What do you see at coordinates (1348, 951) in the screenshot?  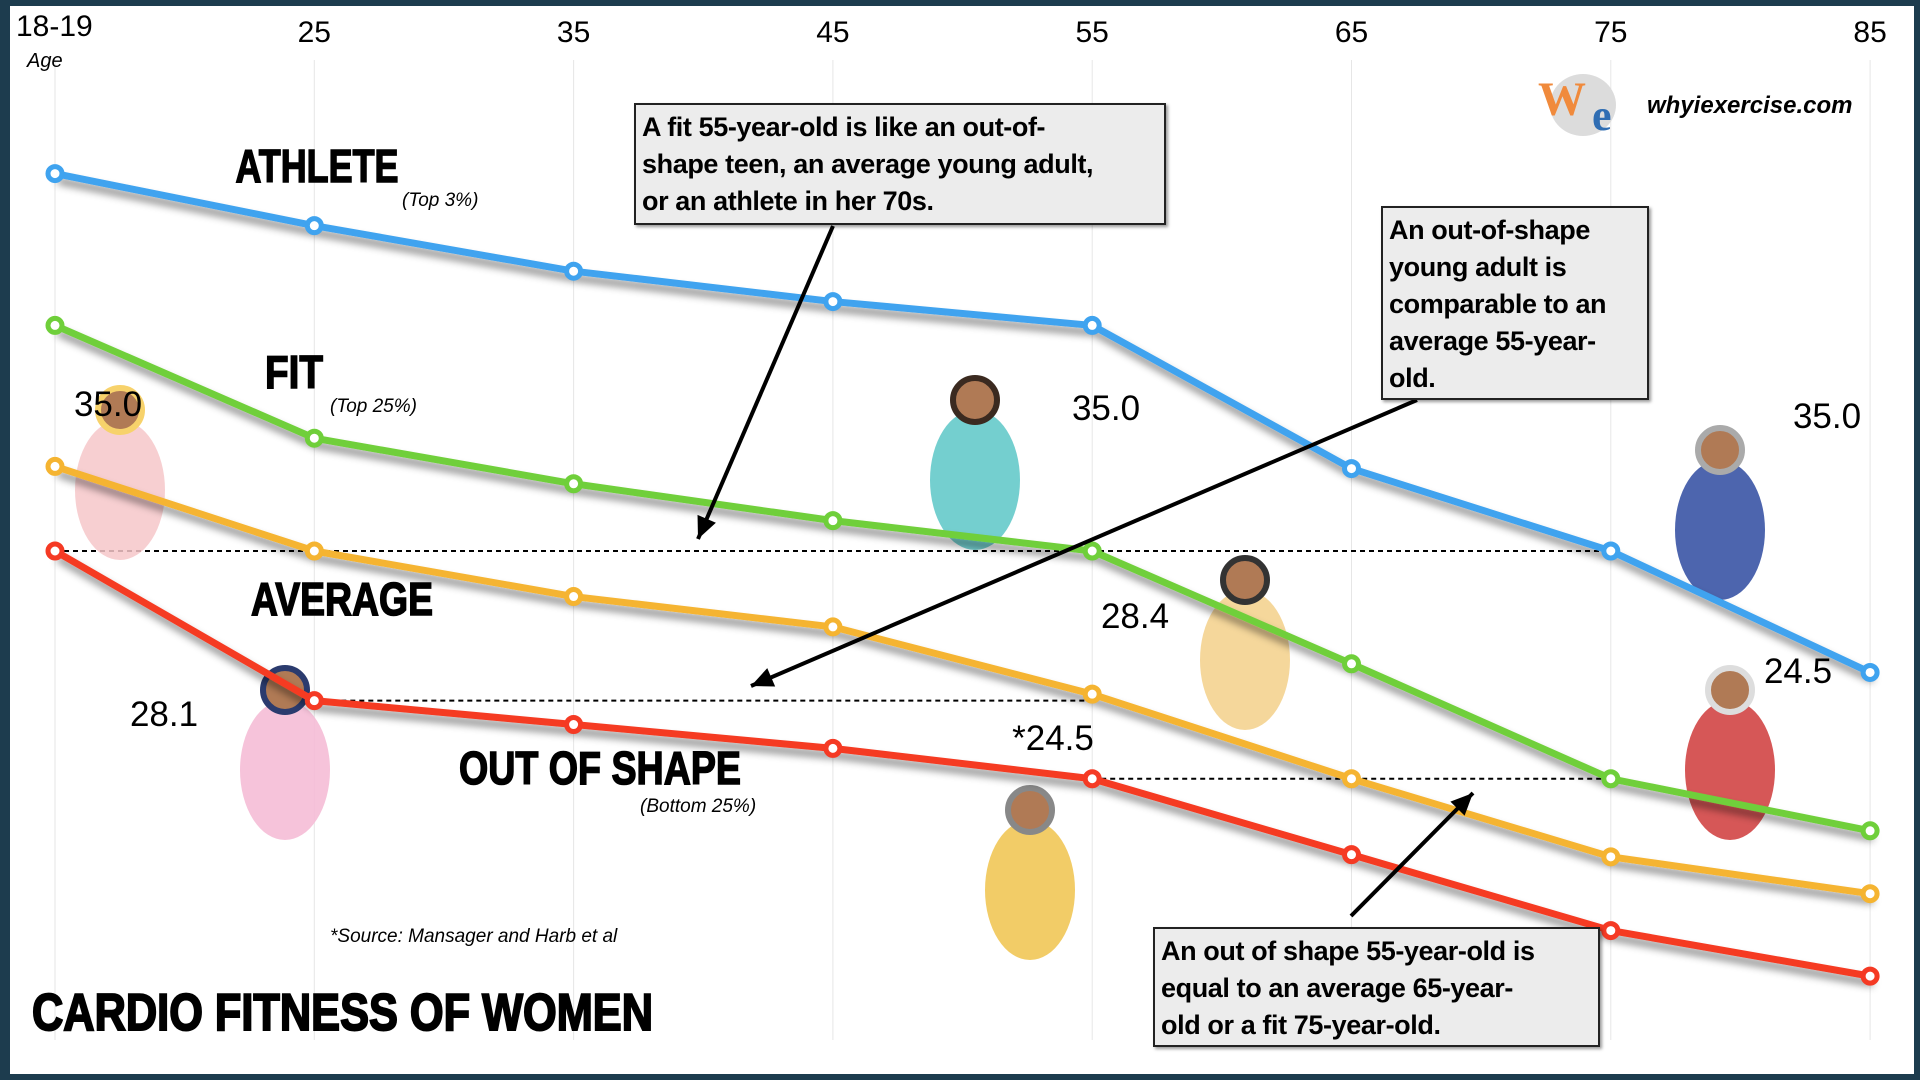 I see `note-line: An out of shape 55-year-old is` at bounding box center [1348, 951].